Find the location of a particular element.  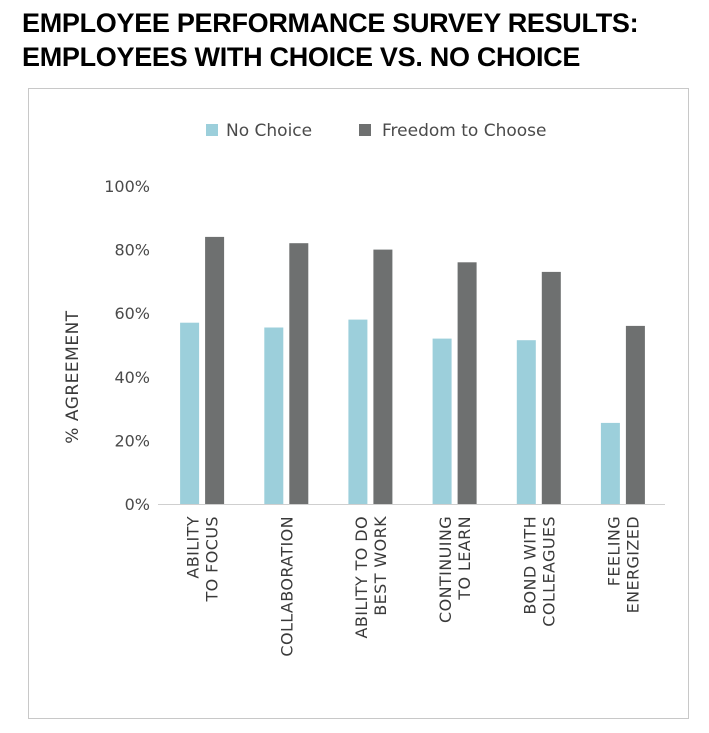

x-tick-label: COLLABORATION is located at coordinates (286, 586).